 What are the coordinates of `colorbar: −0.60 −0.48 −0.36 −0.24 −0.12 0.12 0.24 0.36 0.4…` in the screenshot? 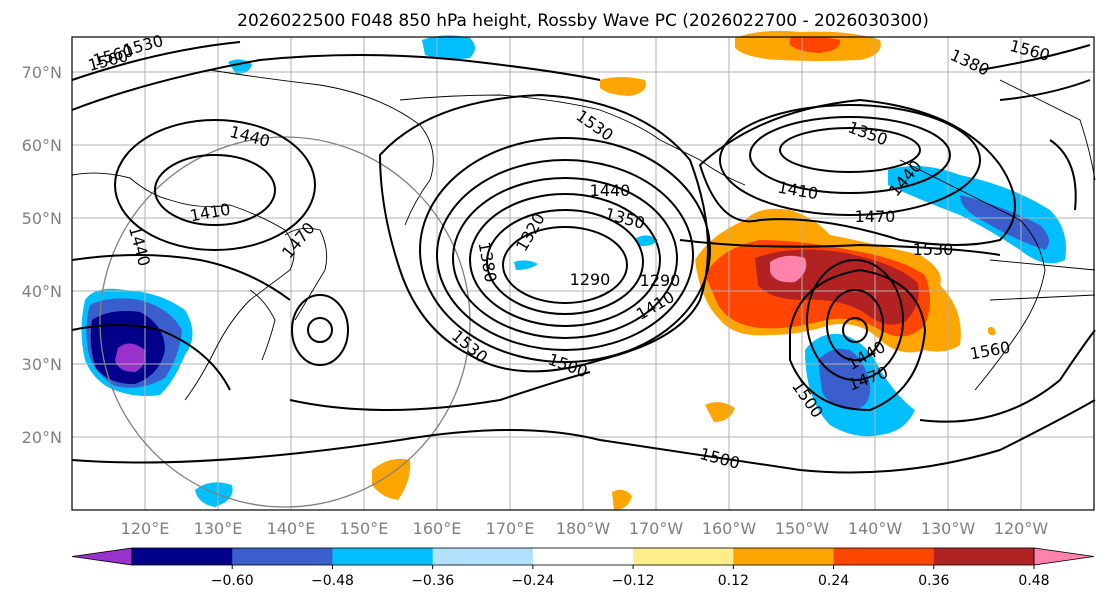 It's located at (583, 568).